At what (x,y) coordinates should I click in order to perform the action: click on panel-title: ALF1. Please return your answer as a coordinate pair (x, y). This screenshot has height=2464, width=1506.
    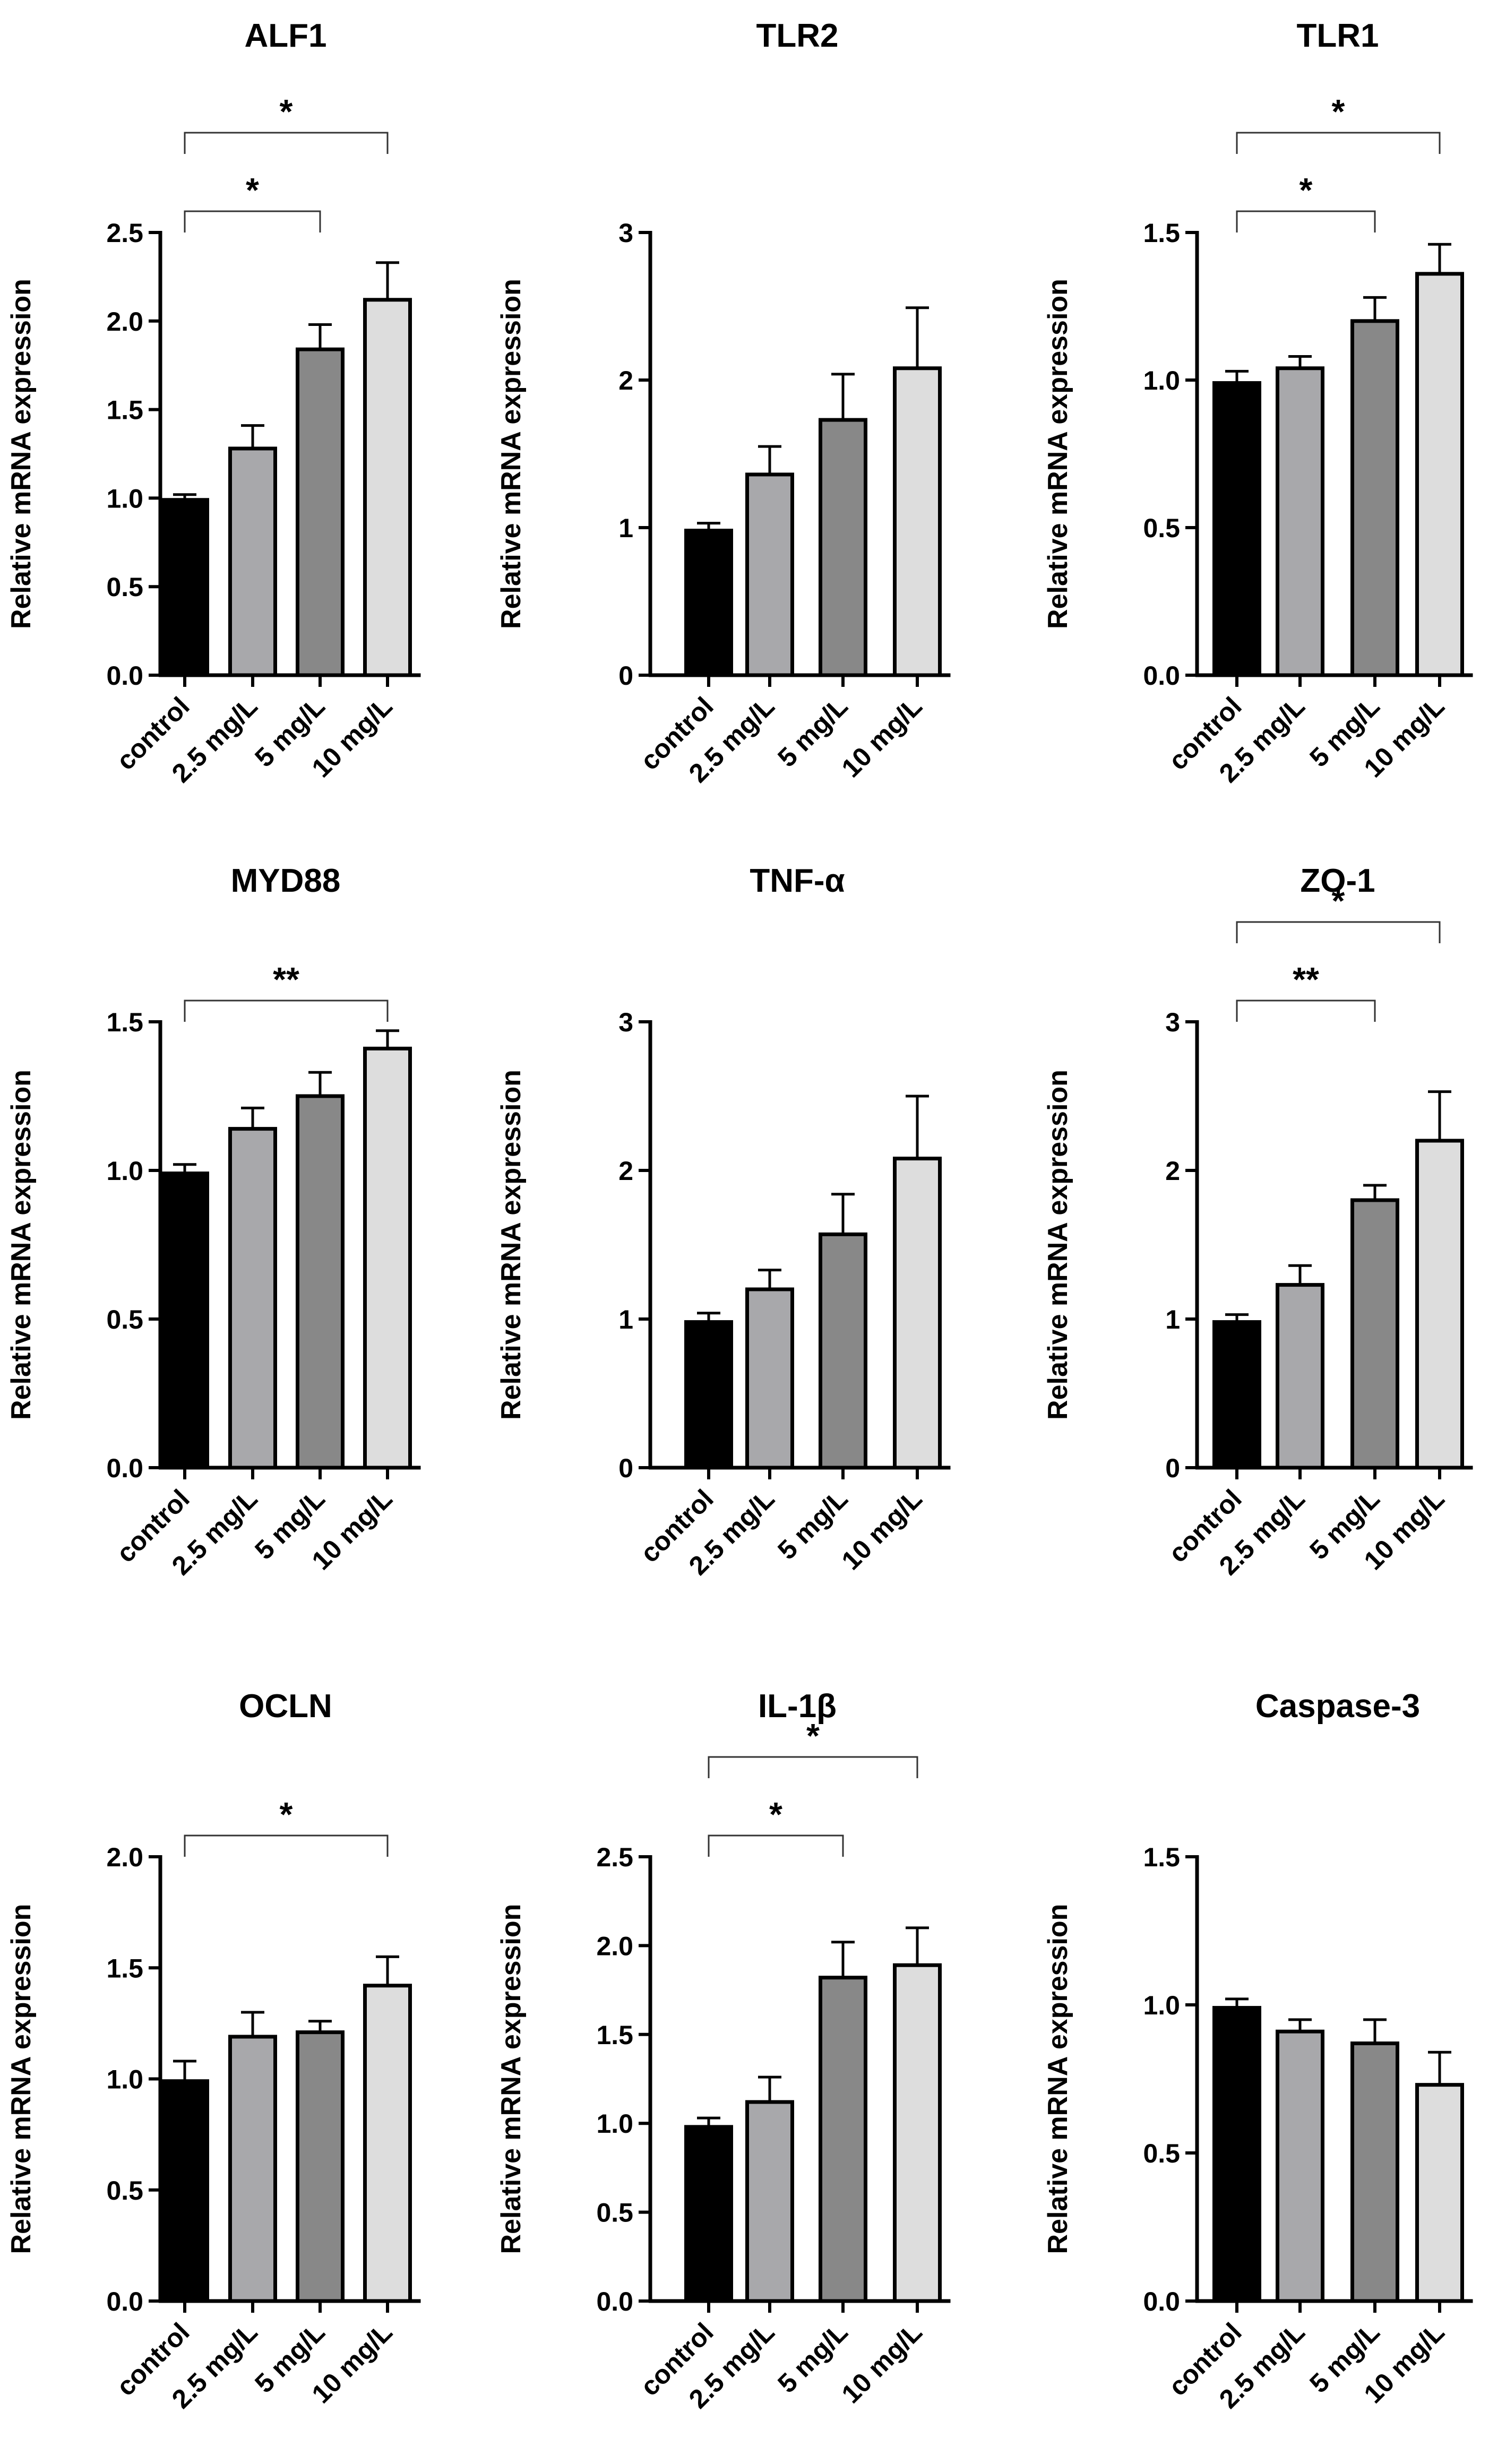
    Looking at the image, I should click on (286, 36).